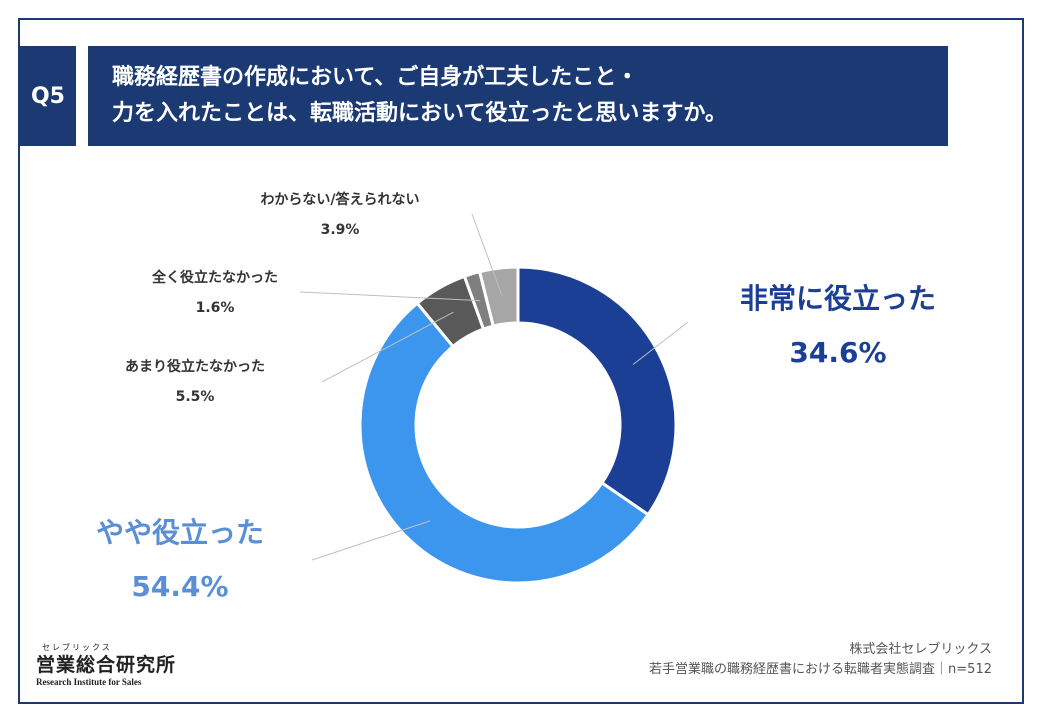  I want to click on source-note: 株式会社セレブリックス 若手営業職の職務経歴書における転職者実態調査｜n=512, so click(820, 660).